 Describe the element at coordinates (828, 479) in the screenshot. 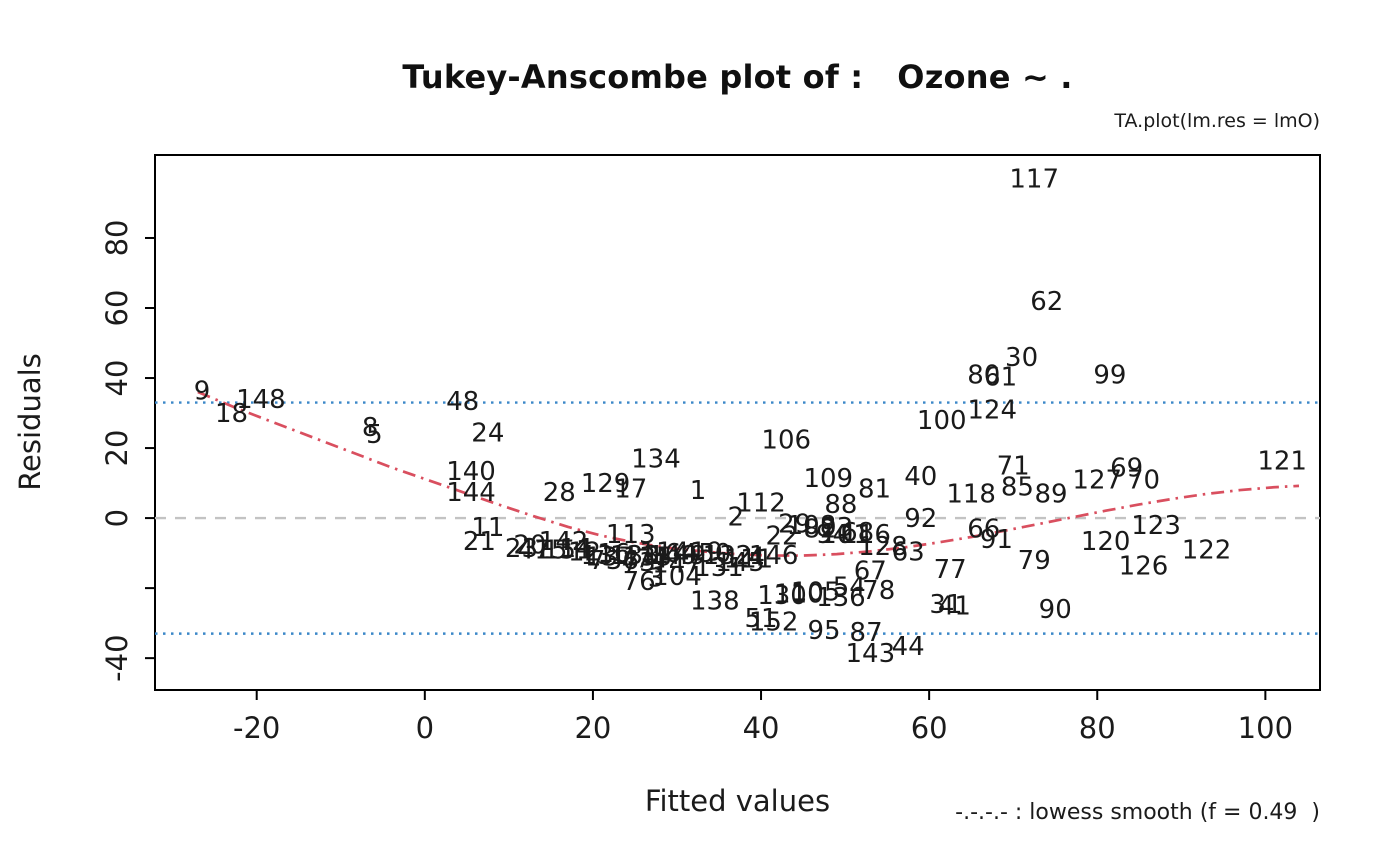

I see `point-label: 109` at that location.